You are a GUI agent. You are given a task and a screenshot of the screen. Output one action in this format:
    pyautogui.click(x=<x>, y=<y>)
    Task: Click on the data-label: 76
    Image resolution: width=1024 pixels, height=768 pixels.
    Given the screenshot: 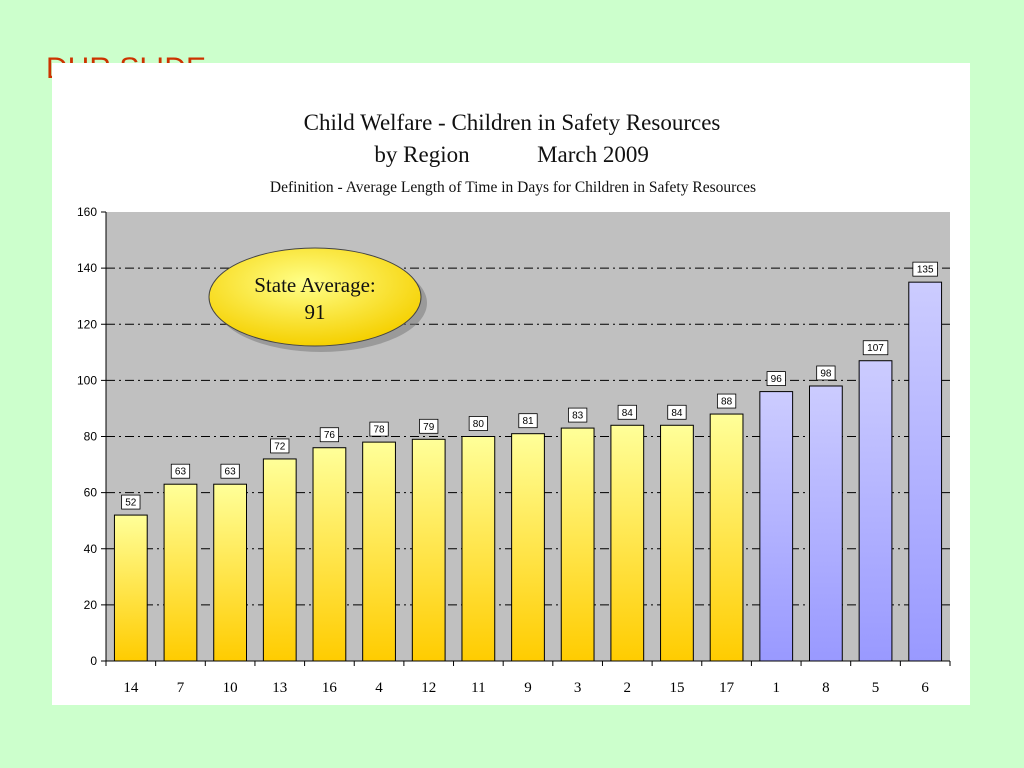 What is the action you would take?
    pyautogui.click(x=330, y=435)
    